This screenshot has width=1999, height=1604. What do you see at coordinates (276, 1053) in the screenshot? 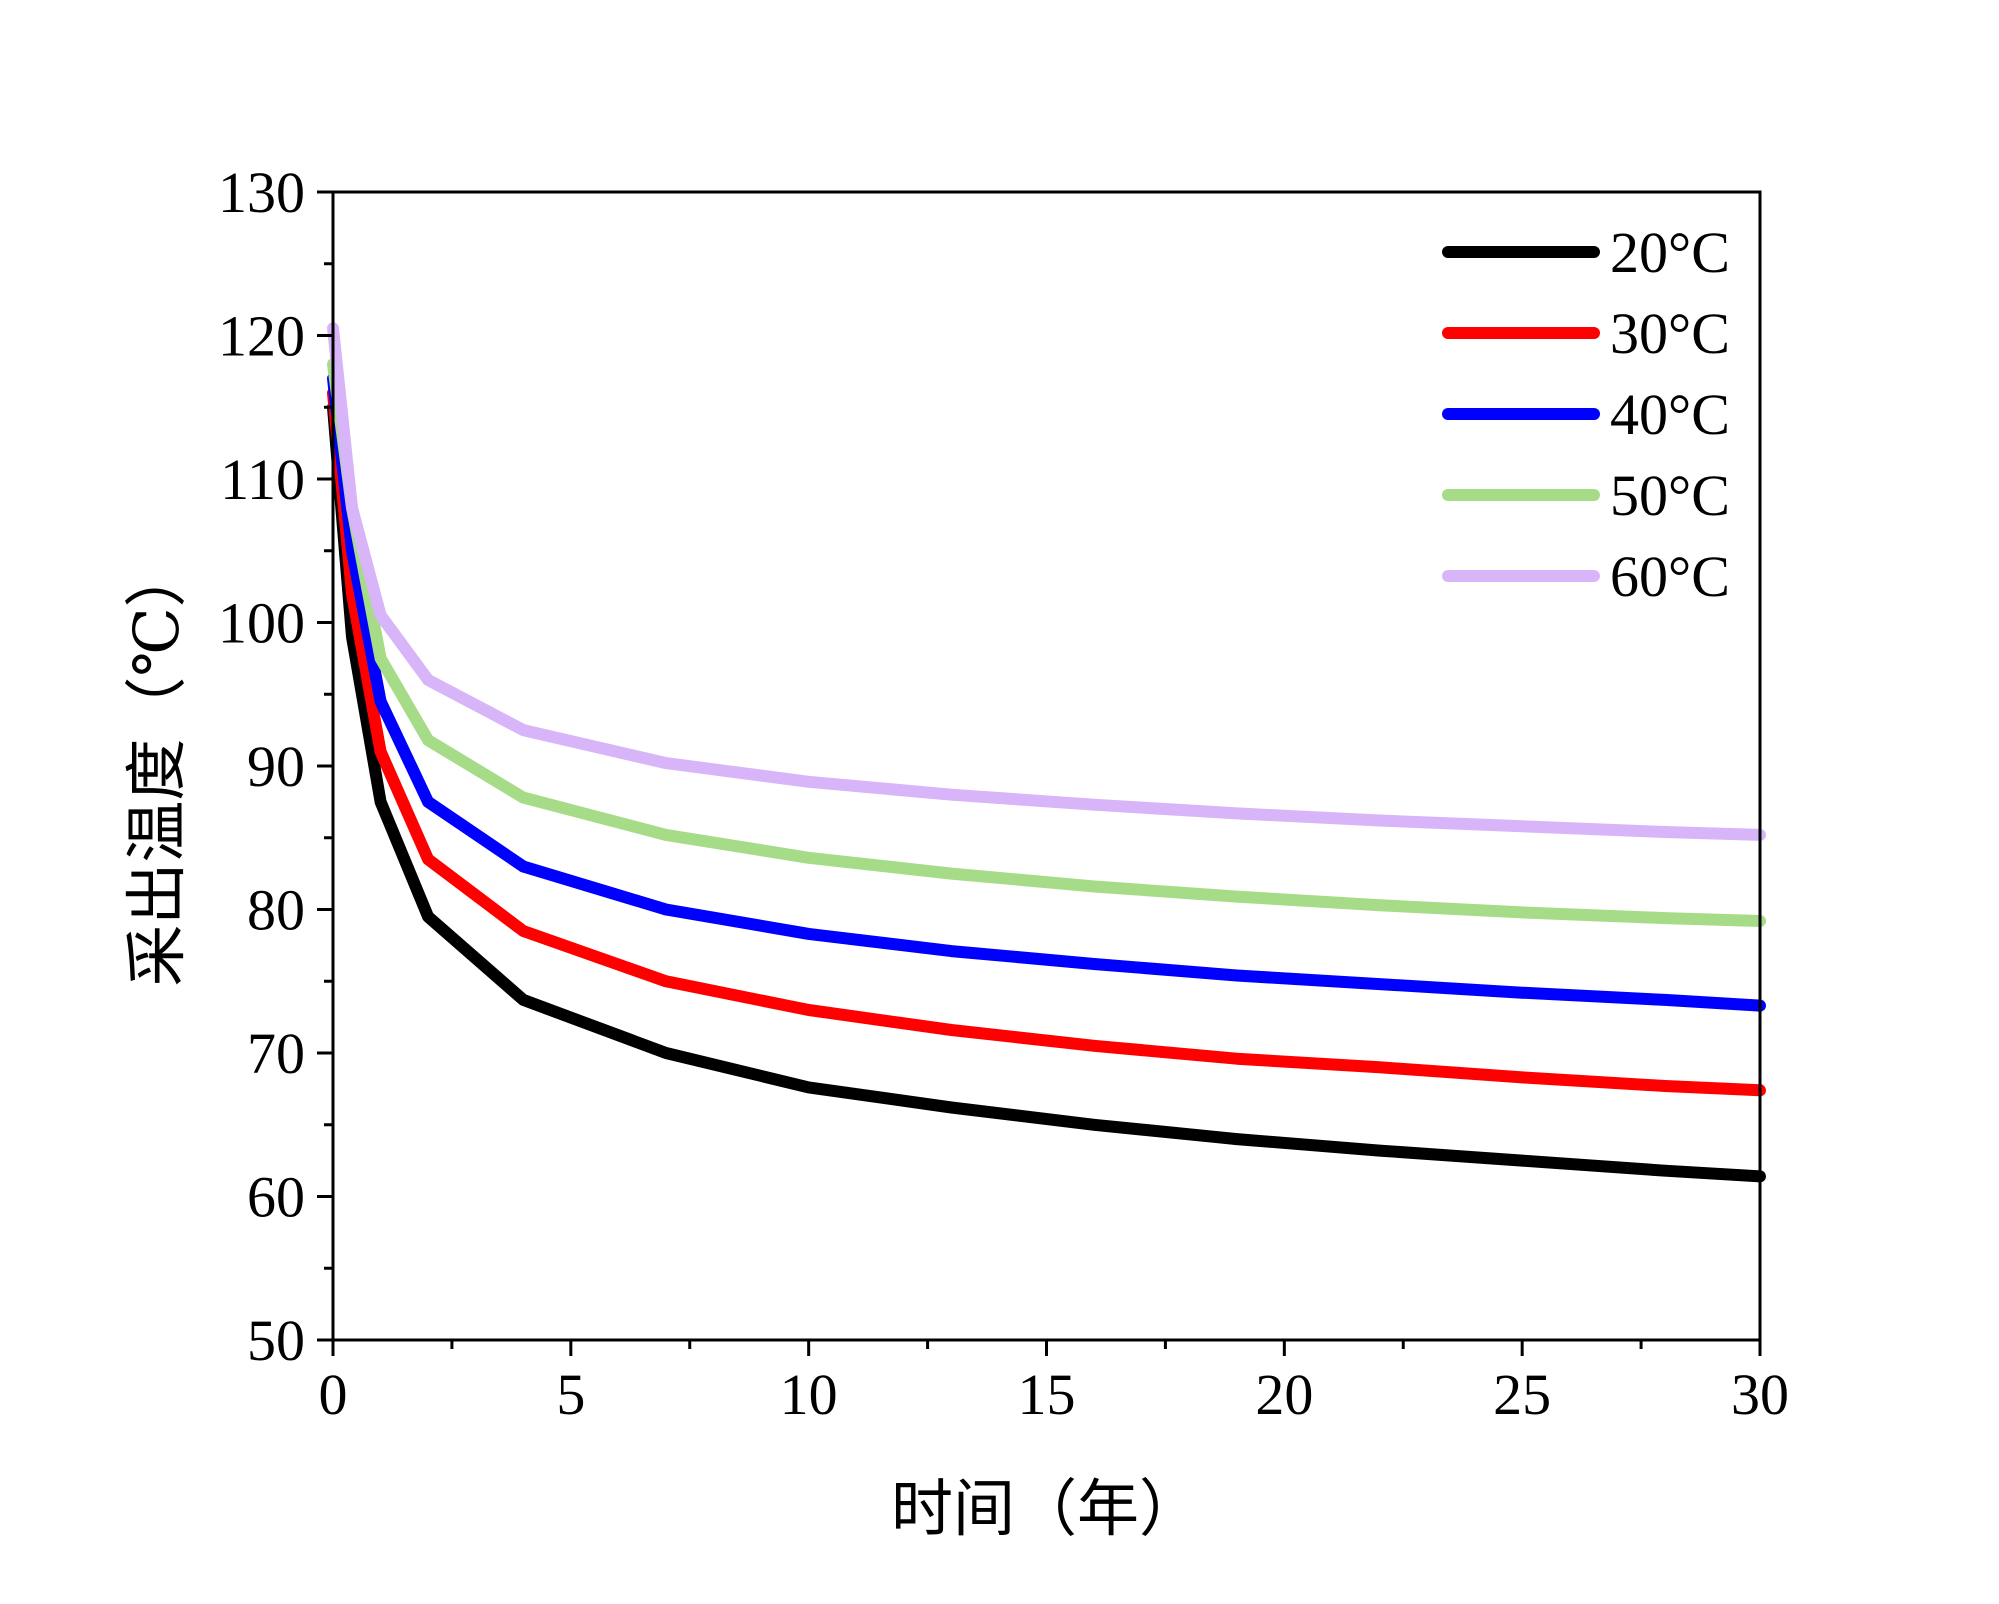
I see `y-tick-label: 70` at bounding box center [276, 1053].